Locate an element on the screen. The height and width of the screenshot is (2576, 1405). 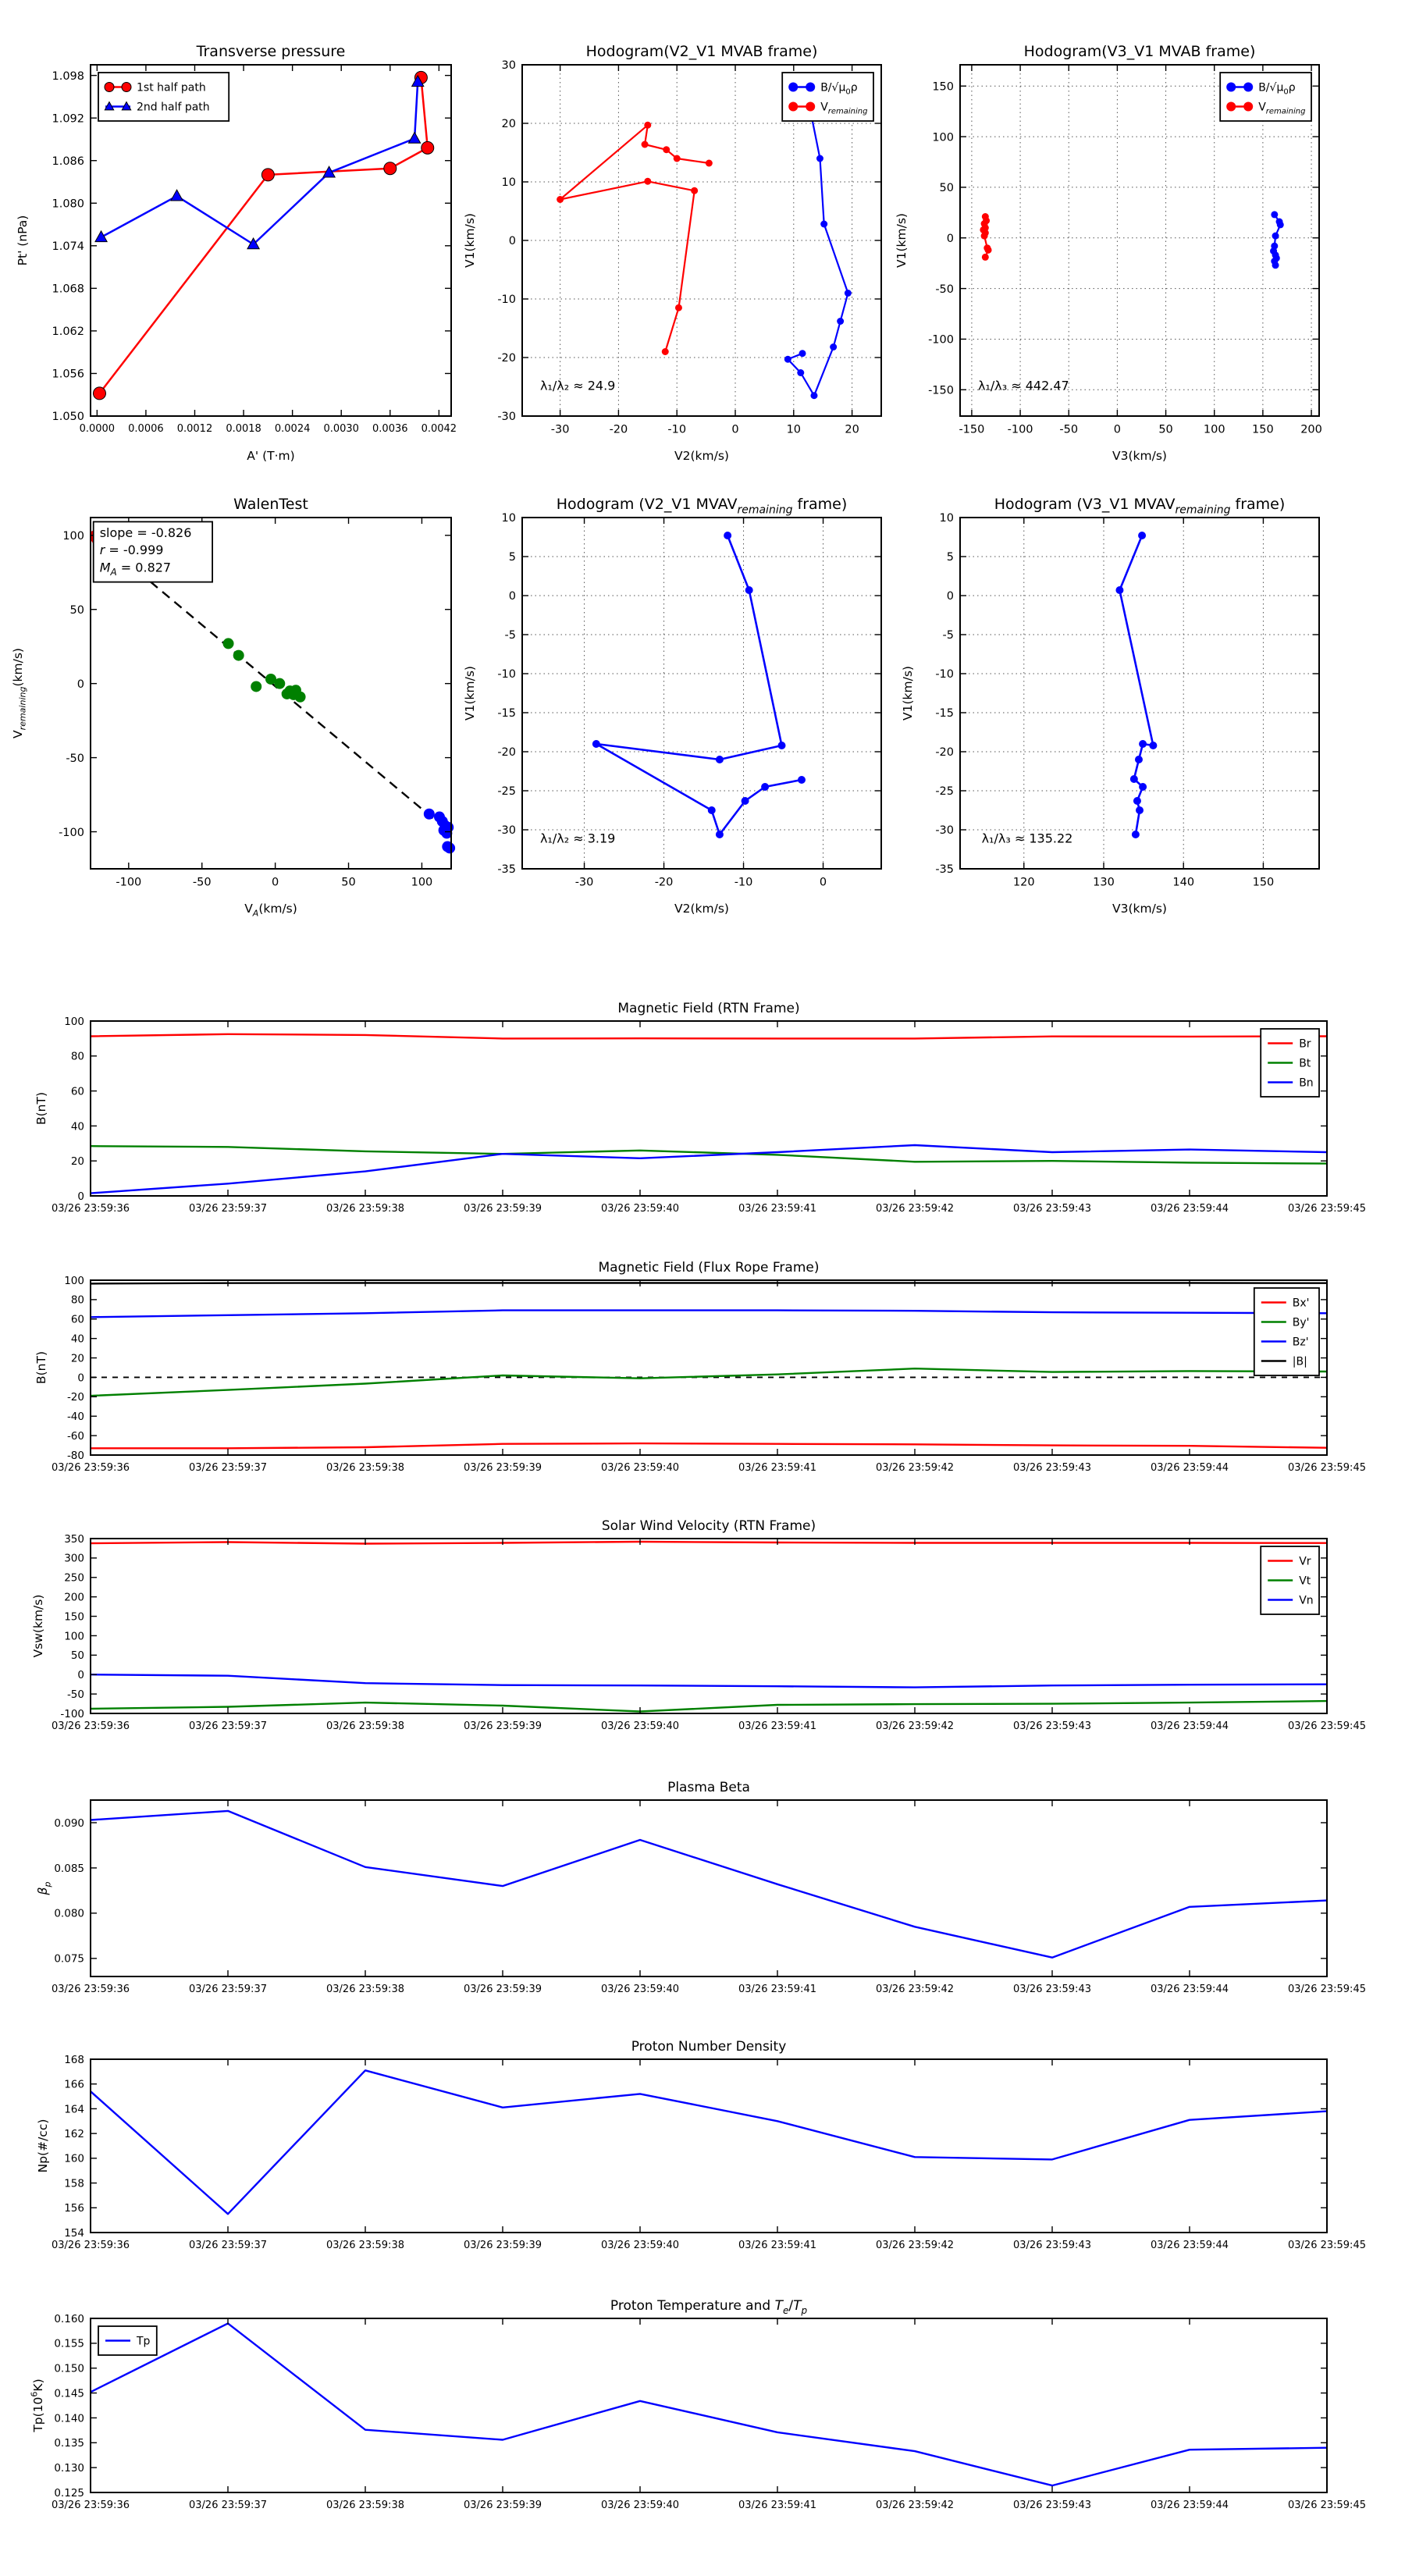
svg-text: Bx' is located at coordinates (1301, 1303).